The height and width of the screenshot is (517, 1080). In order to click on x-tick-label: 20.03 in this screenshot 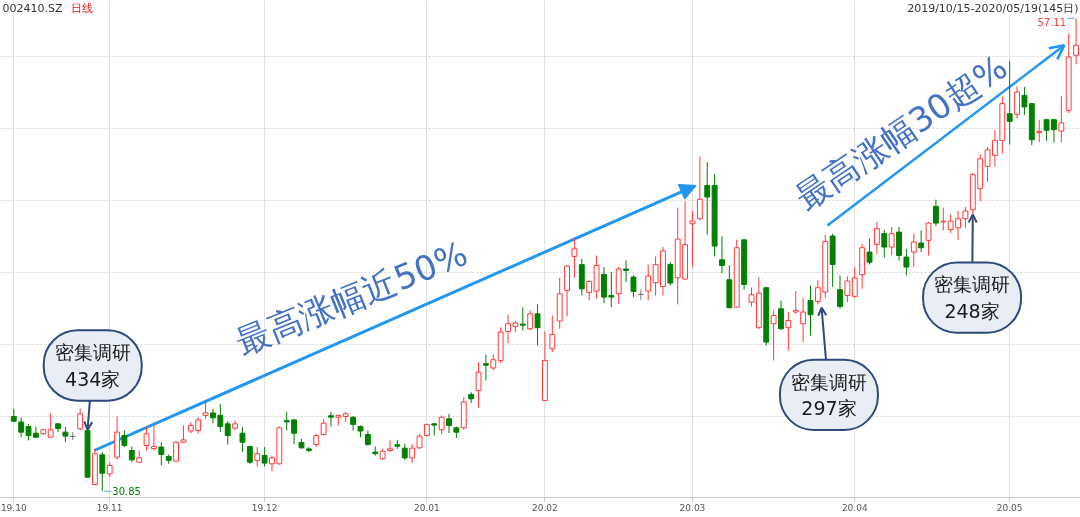, I will do `click(692, 507)`.